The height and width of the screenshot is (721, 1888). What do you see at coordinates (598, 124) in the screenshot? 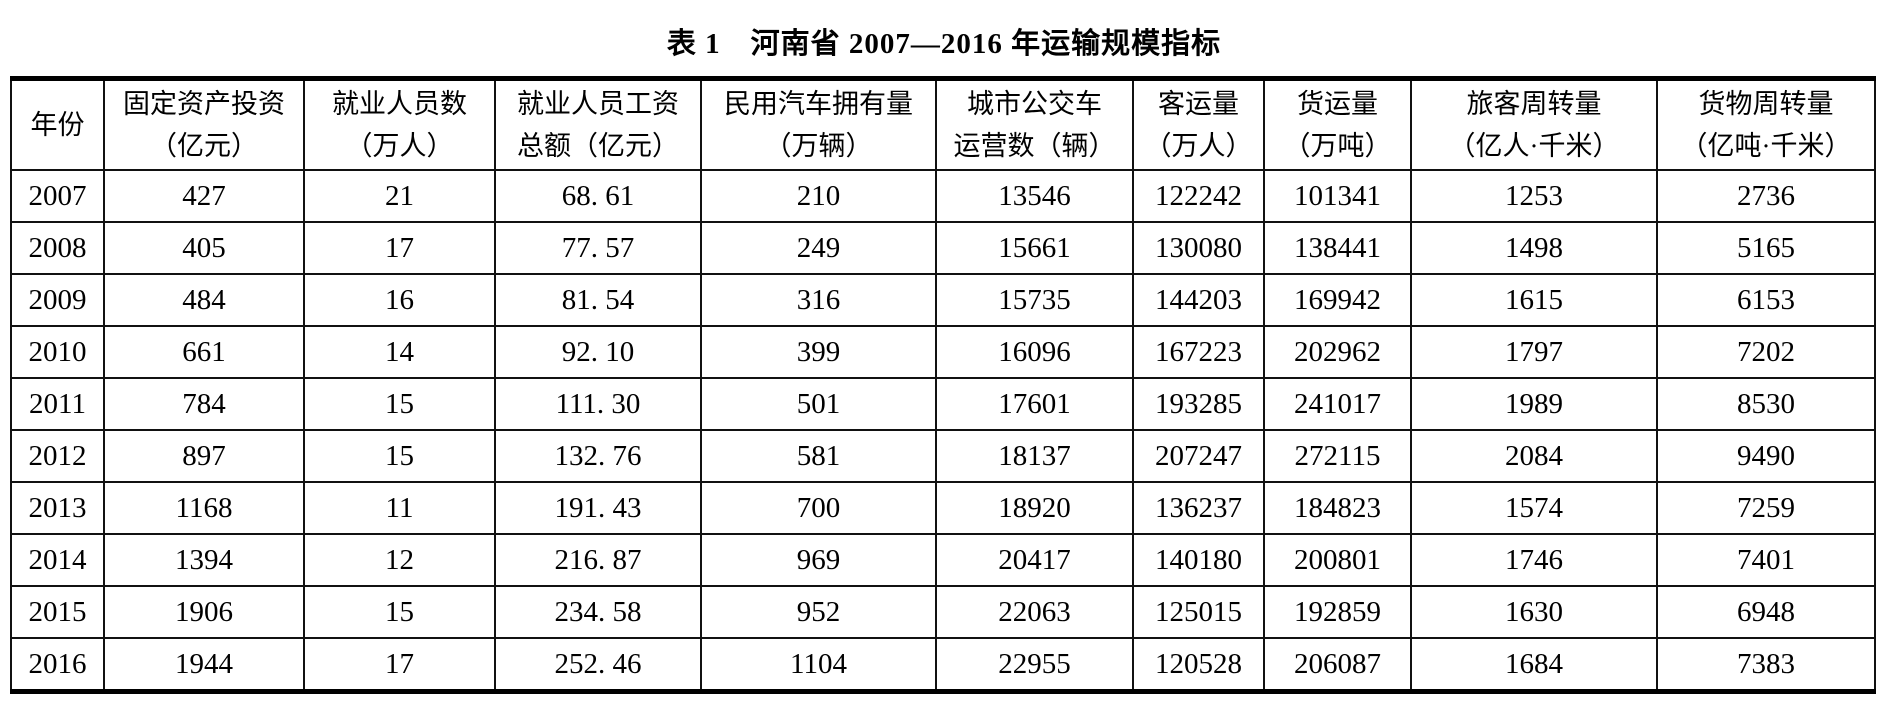
I see `column-header: 就业人员工资 总额（亿元）` at bounding box center [598, 124].